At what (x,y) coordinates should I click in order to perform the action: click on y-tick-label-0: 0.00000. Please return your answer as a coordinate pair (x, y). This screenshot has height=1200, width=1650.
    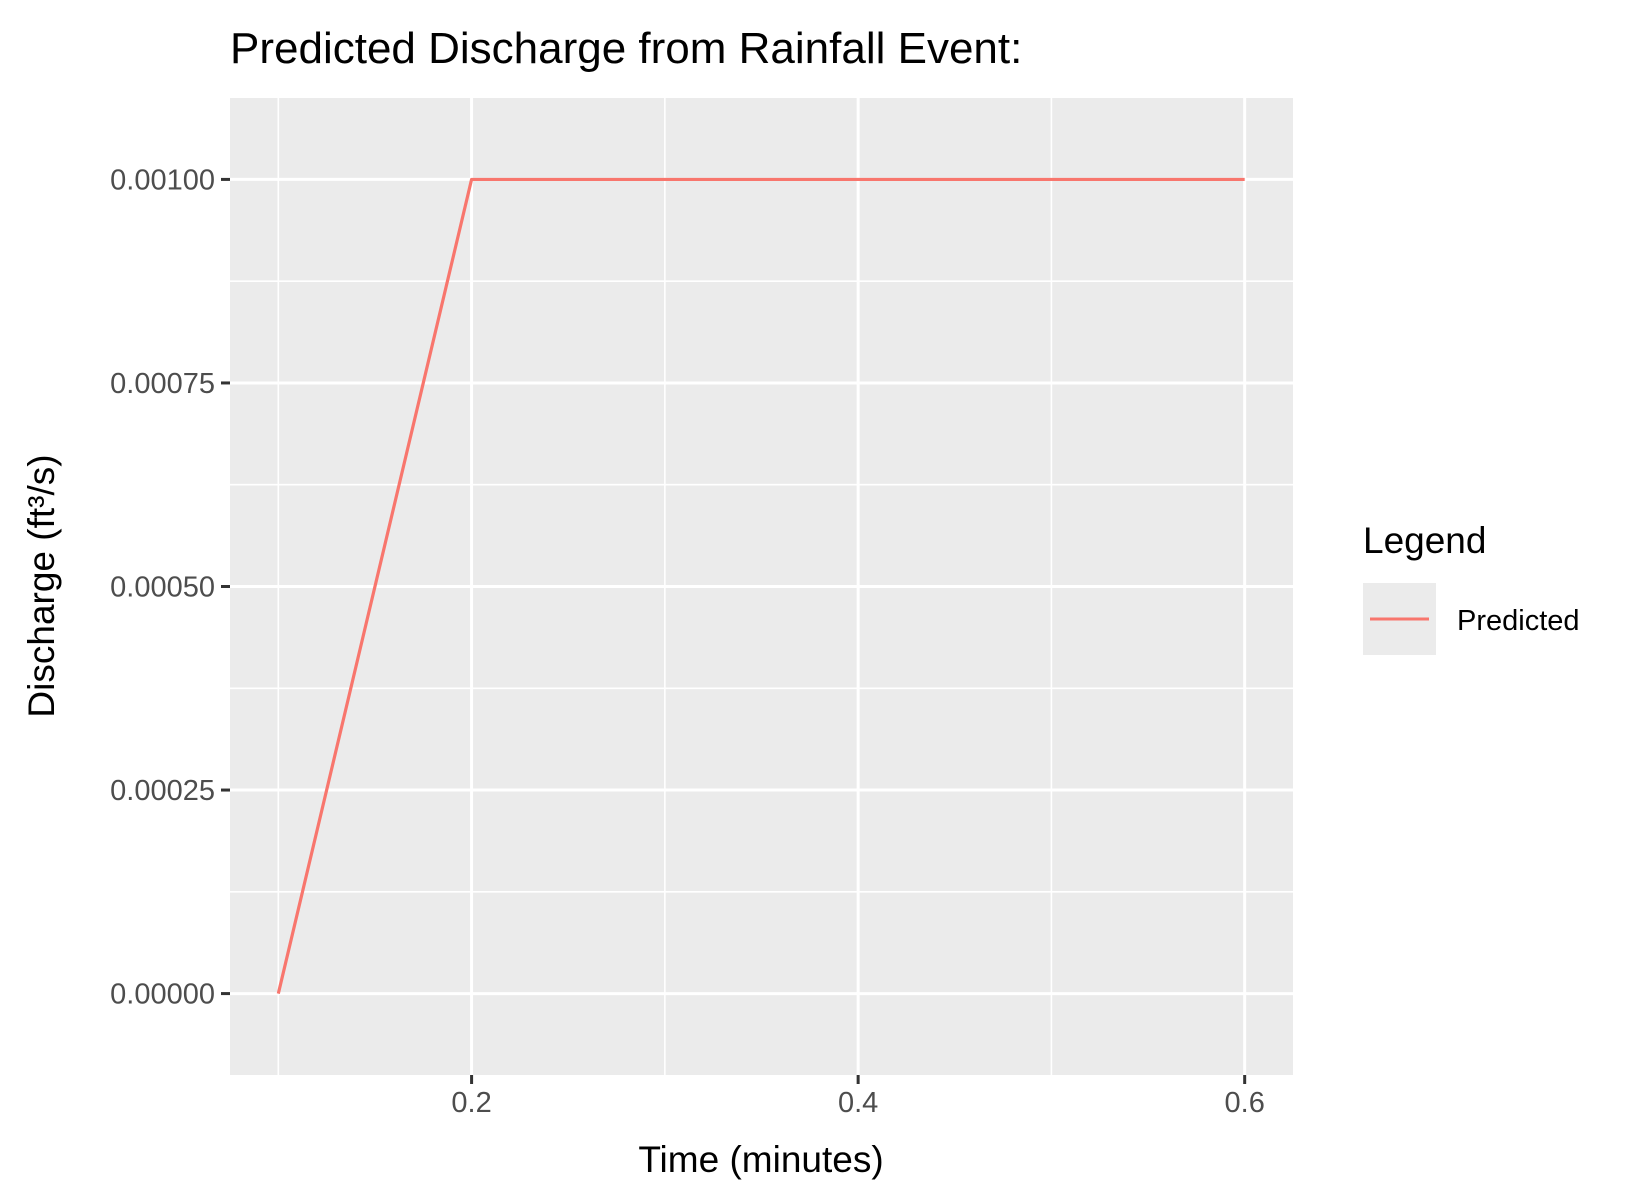
    Looking at the image, I should click on (162, 995).